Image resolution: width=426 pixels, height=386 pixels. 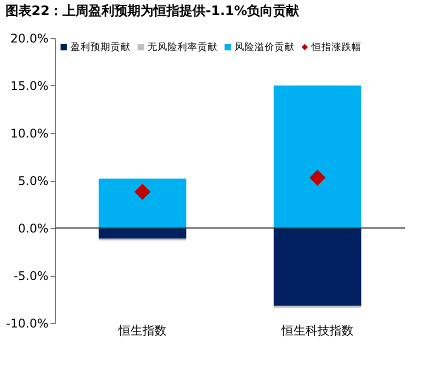 I want to click on y-tick-label: 5.0%, so click(x=33, y=181).